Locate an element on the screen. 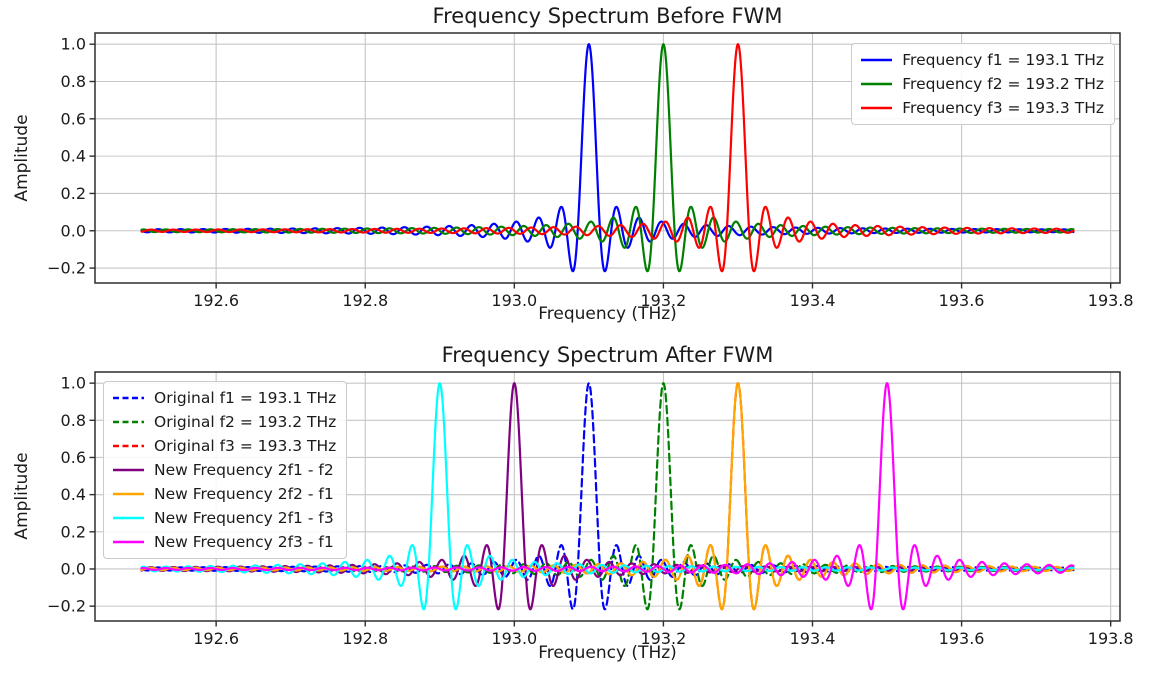 Image resolution: width=1170 pixels, height=681 pixels. legend-item: Frequency f1 = 193.1 THz is located at coordinates (982, 60).